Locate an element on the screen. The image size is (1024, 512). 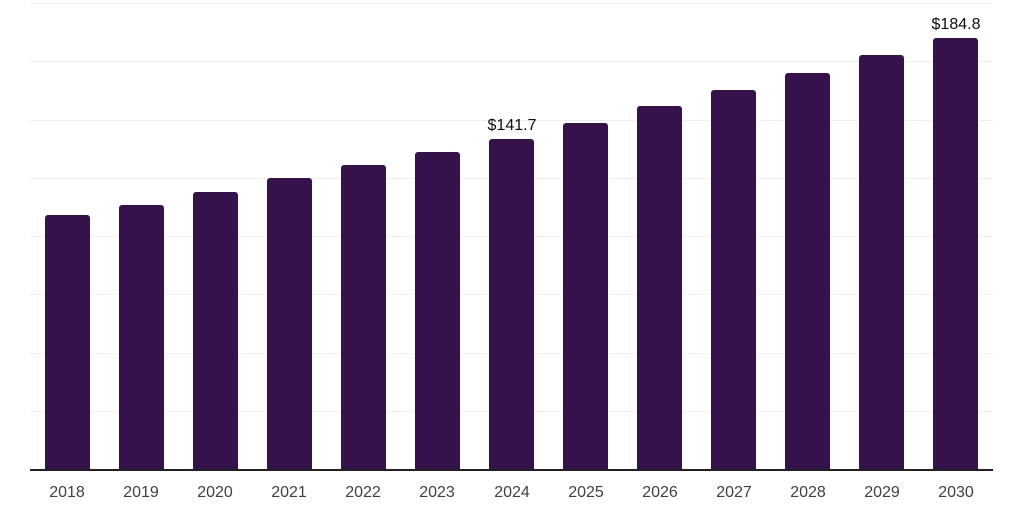
bar-2025 is located at coordinates (585, 296).